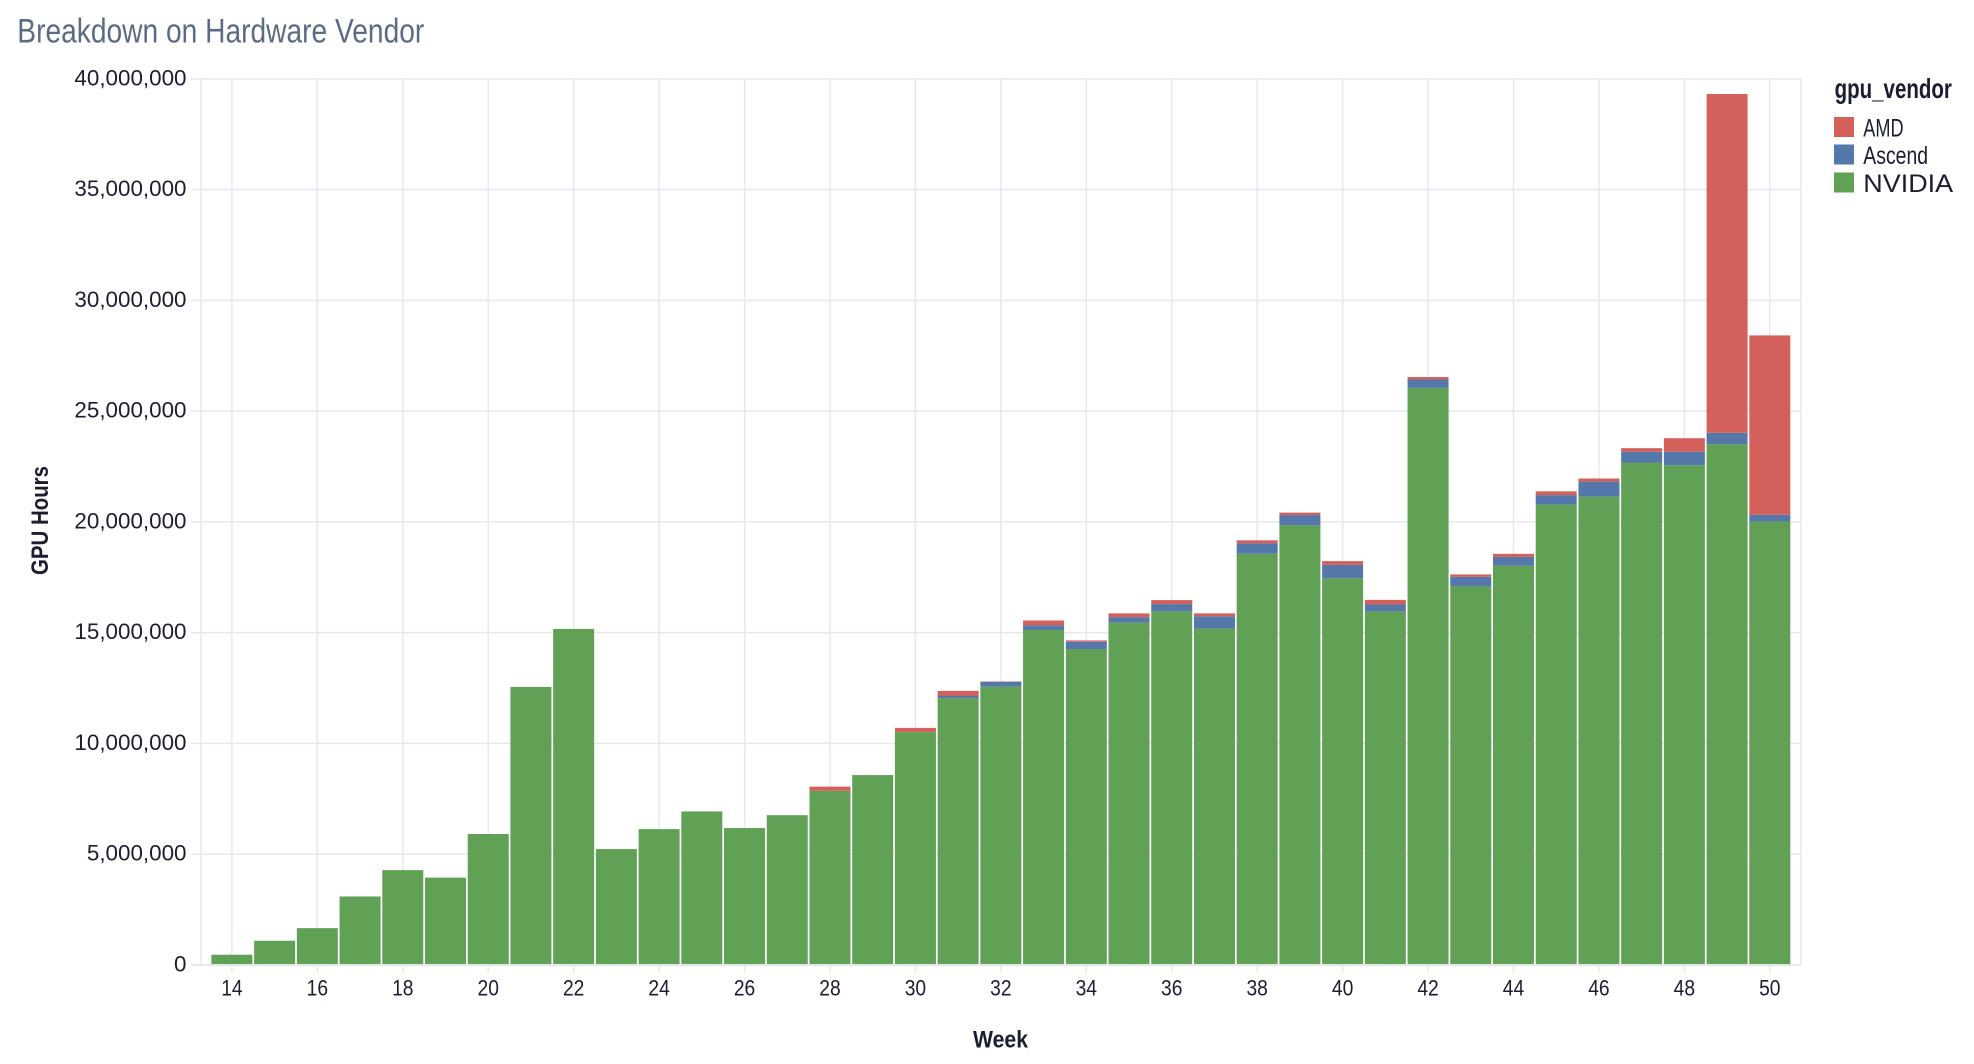  What do you see at coordinates (317, 988) in the screenshot?
I see `svg-text: 16` at bounding box center [317, 988].